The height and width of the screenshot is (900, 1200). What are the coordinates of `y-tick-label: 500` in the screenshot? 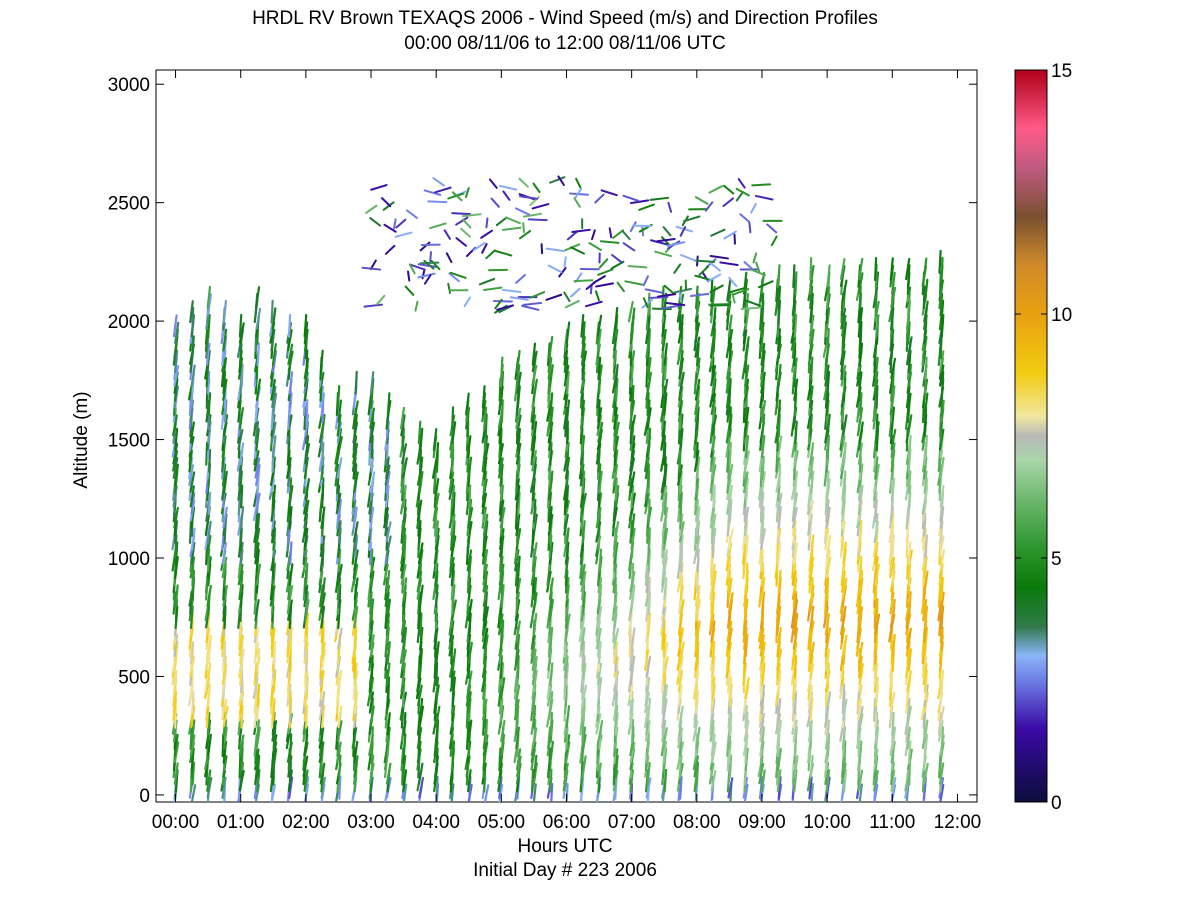 It's located at (134, 677).